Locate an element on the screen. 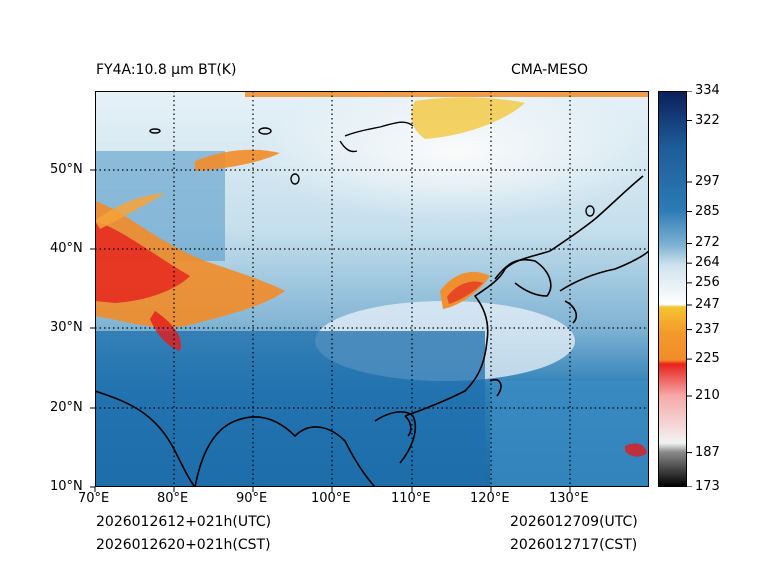 This screenshot has height=573, width=764. title-left: FY4A:10.8 µm BT(K) is located at coordinates (166, 70).